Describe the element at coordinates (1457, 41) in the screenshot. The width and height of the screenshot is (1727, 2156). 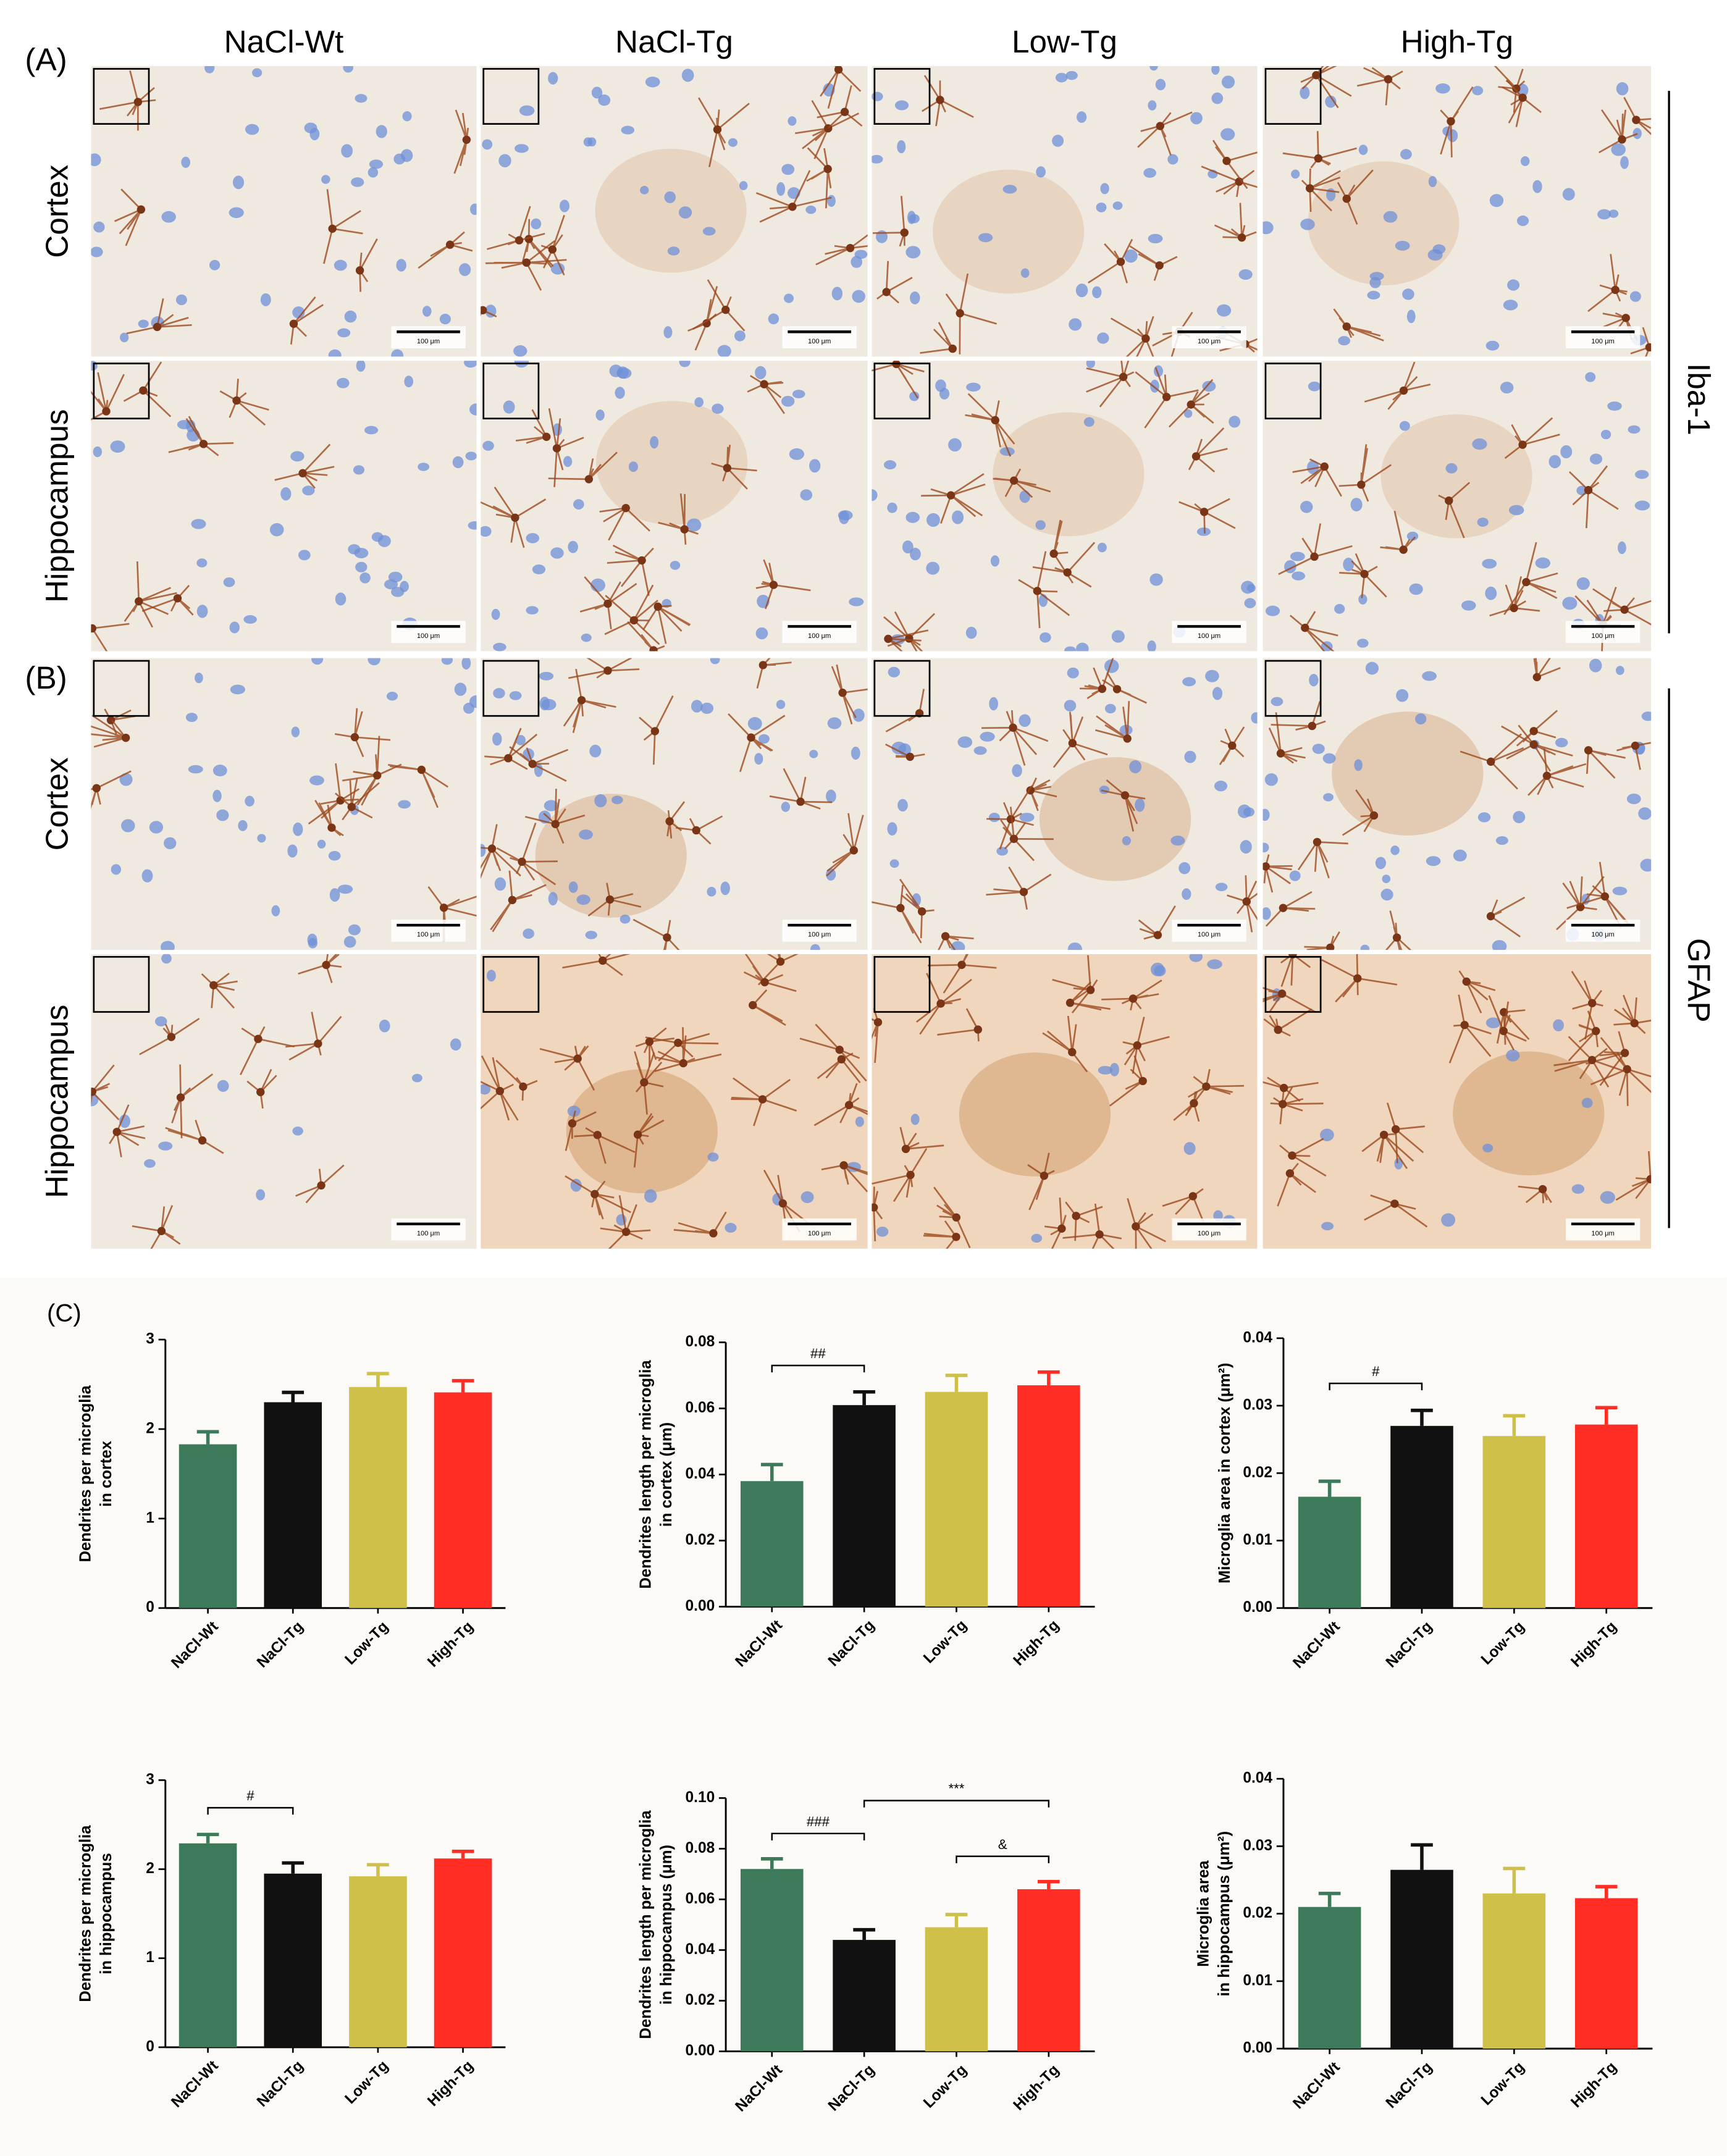
I see `column-header: High-Tg` at that location.